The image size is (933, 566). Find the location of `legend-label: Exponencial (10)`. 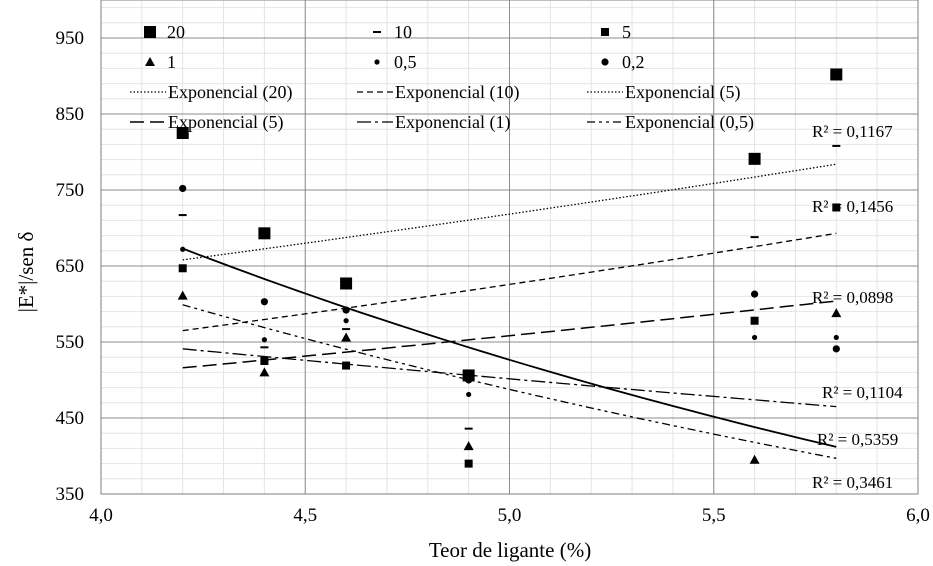

legend-label: Exponencial (10) is located at coordinates (457, 92).